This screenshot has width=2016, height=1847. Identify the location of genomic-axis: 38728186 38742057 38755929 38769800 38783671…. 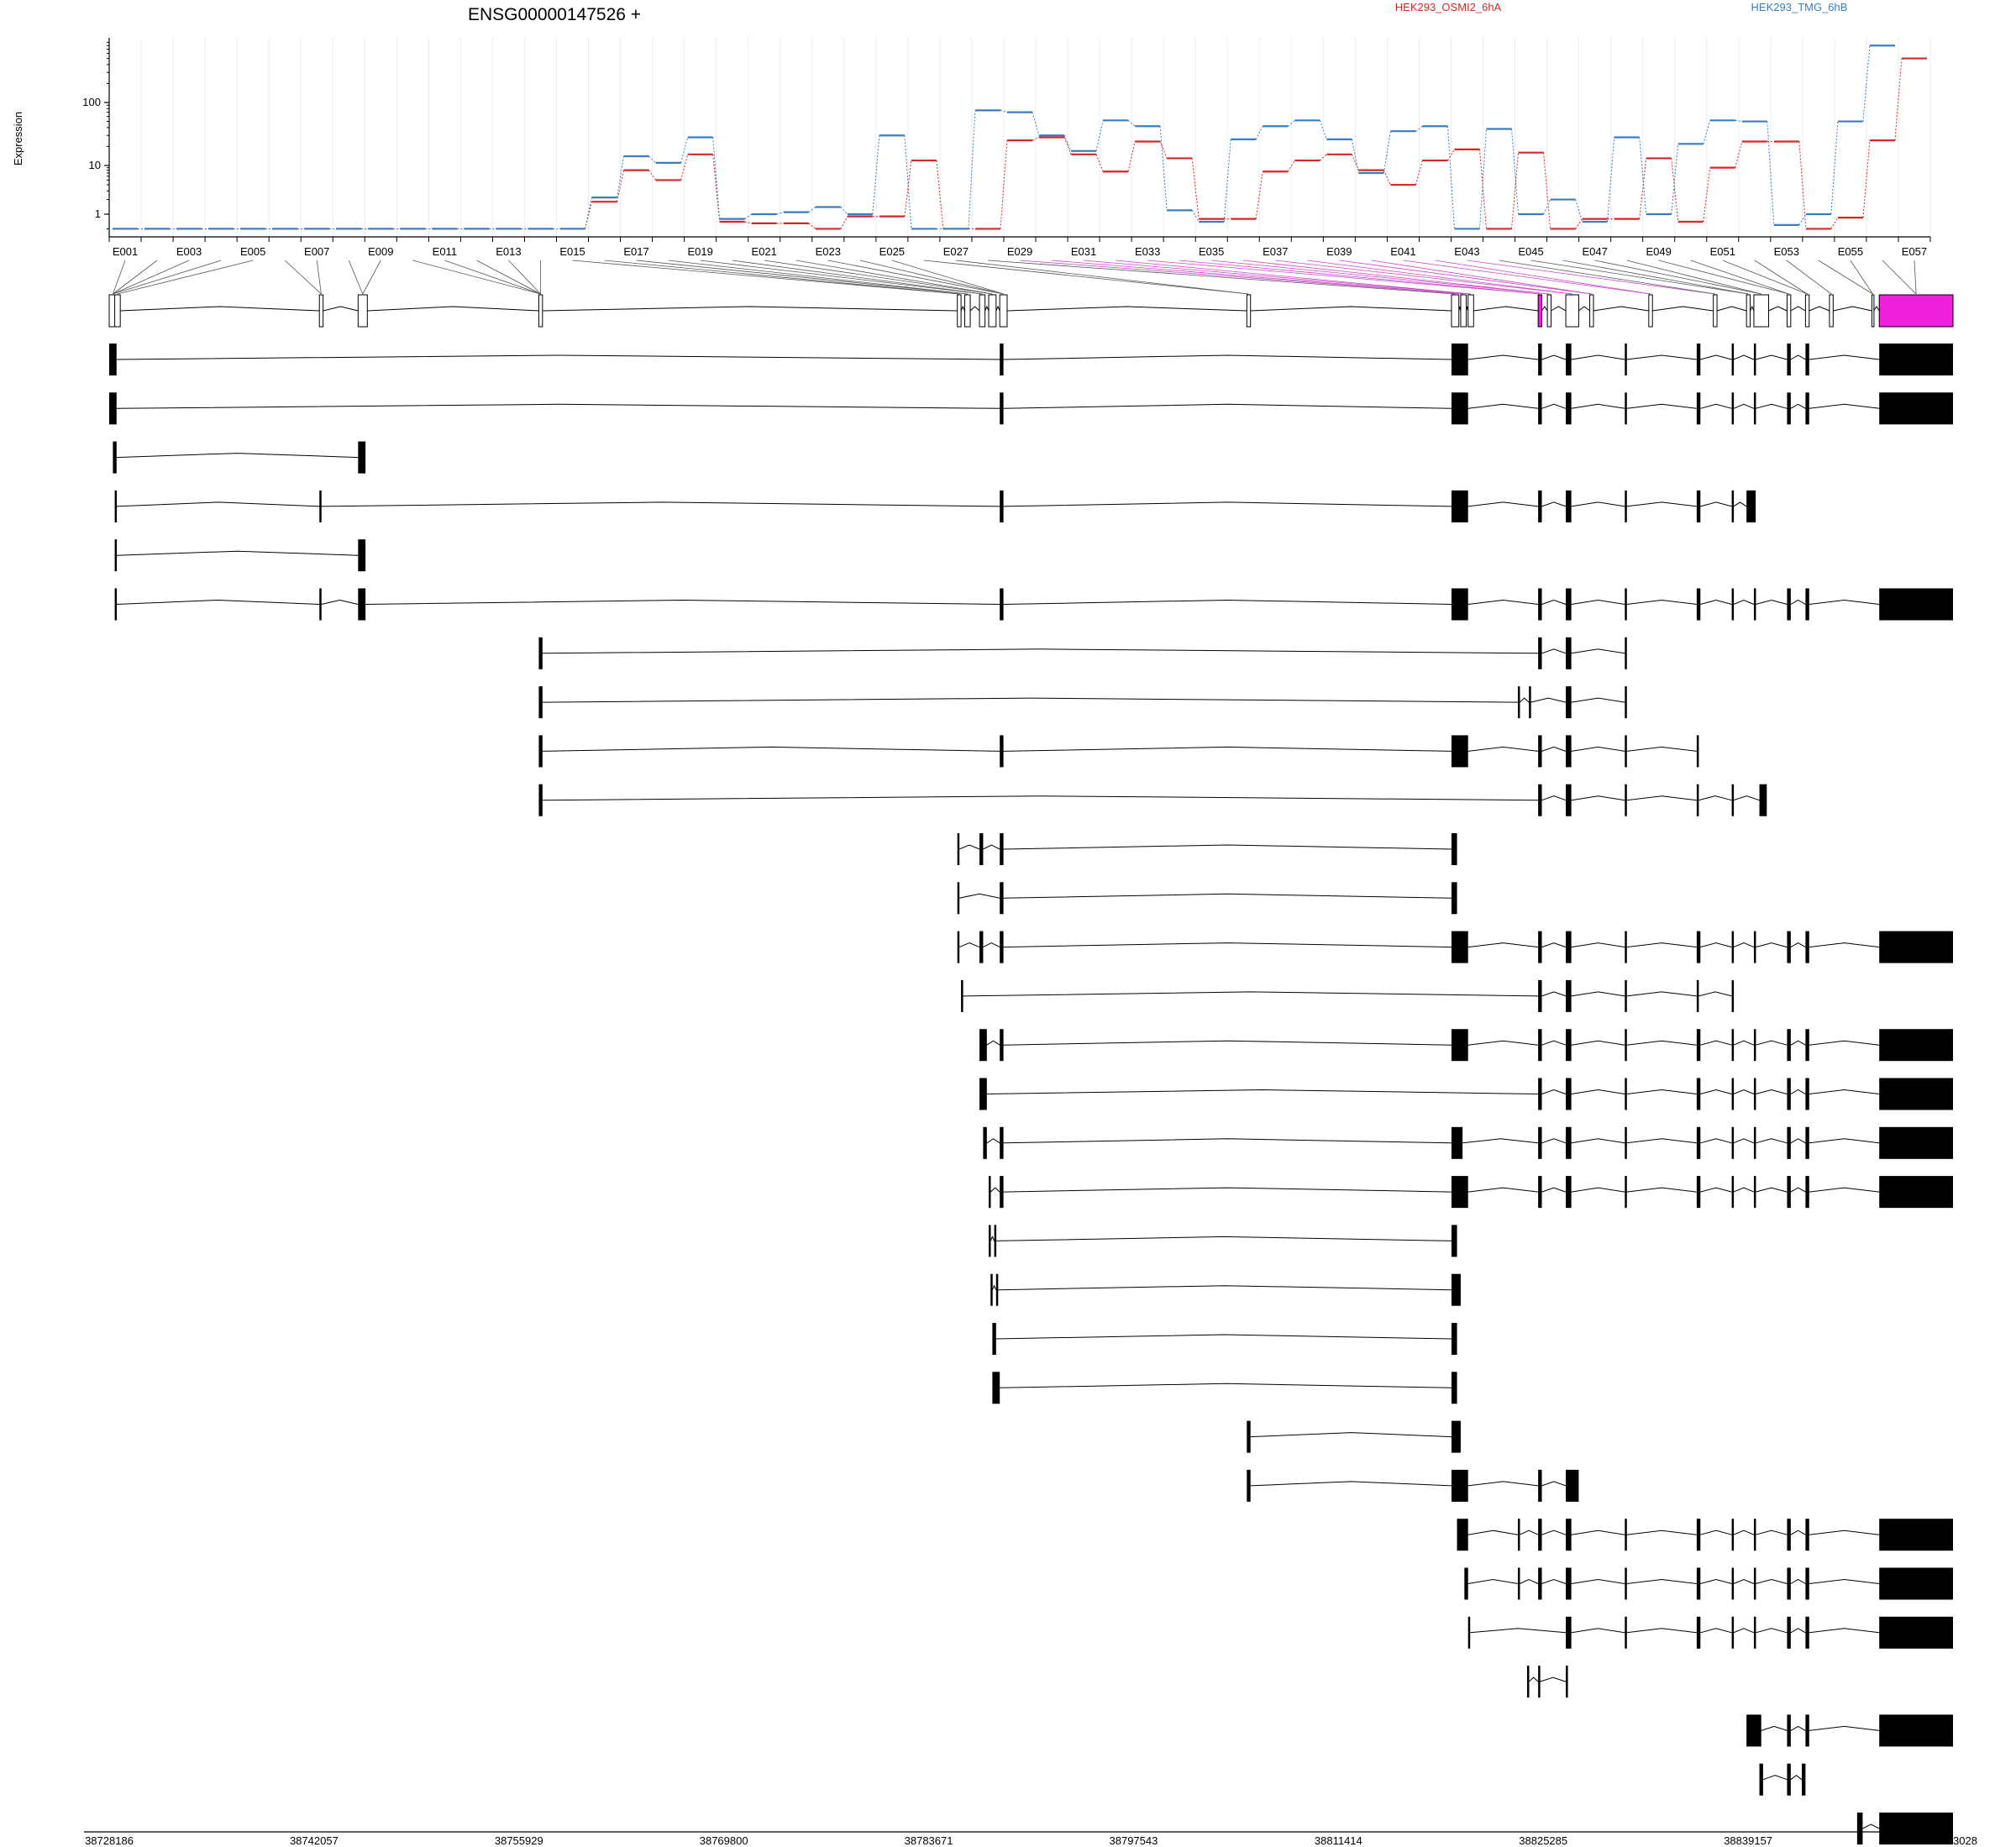
(1030, 1839).